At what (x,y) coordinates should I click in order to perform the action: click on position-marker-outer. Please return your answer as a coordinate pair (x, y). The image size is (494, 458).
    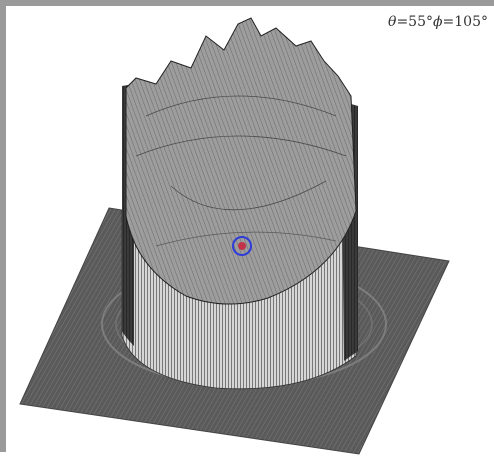
    Looking at the image, I should click on (242, 246).